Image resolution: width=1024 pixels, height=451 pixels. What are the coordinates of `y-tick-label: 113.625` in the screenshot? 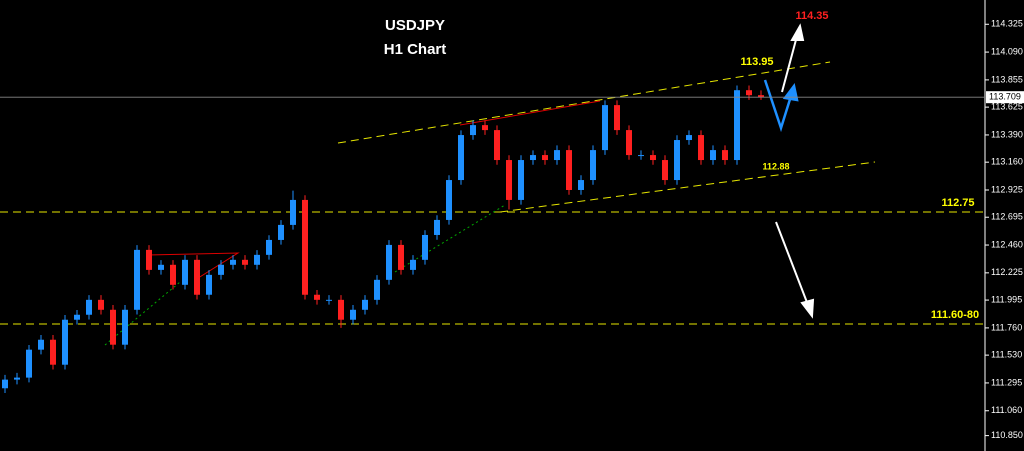 It's located at (1007, 107).